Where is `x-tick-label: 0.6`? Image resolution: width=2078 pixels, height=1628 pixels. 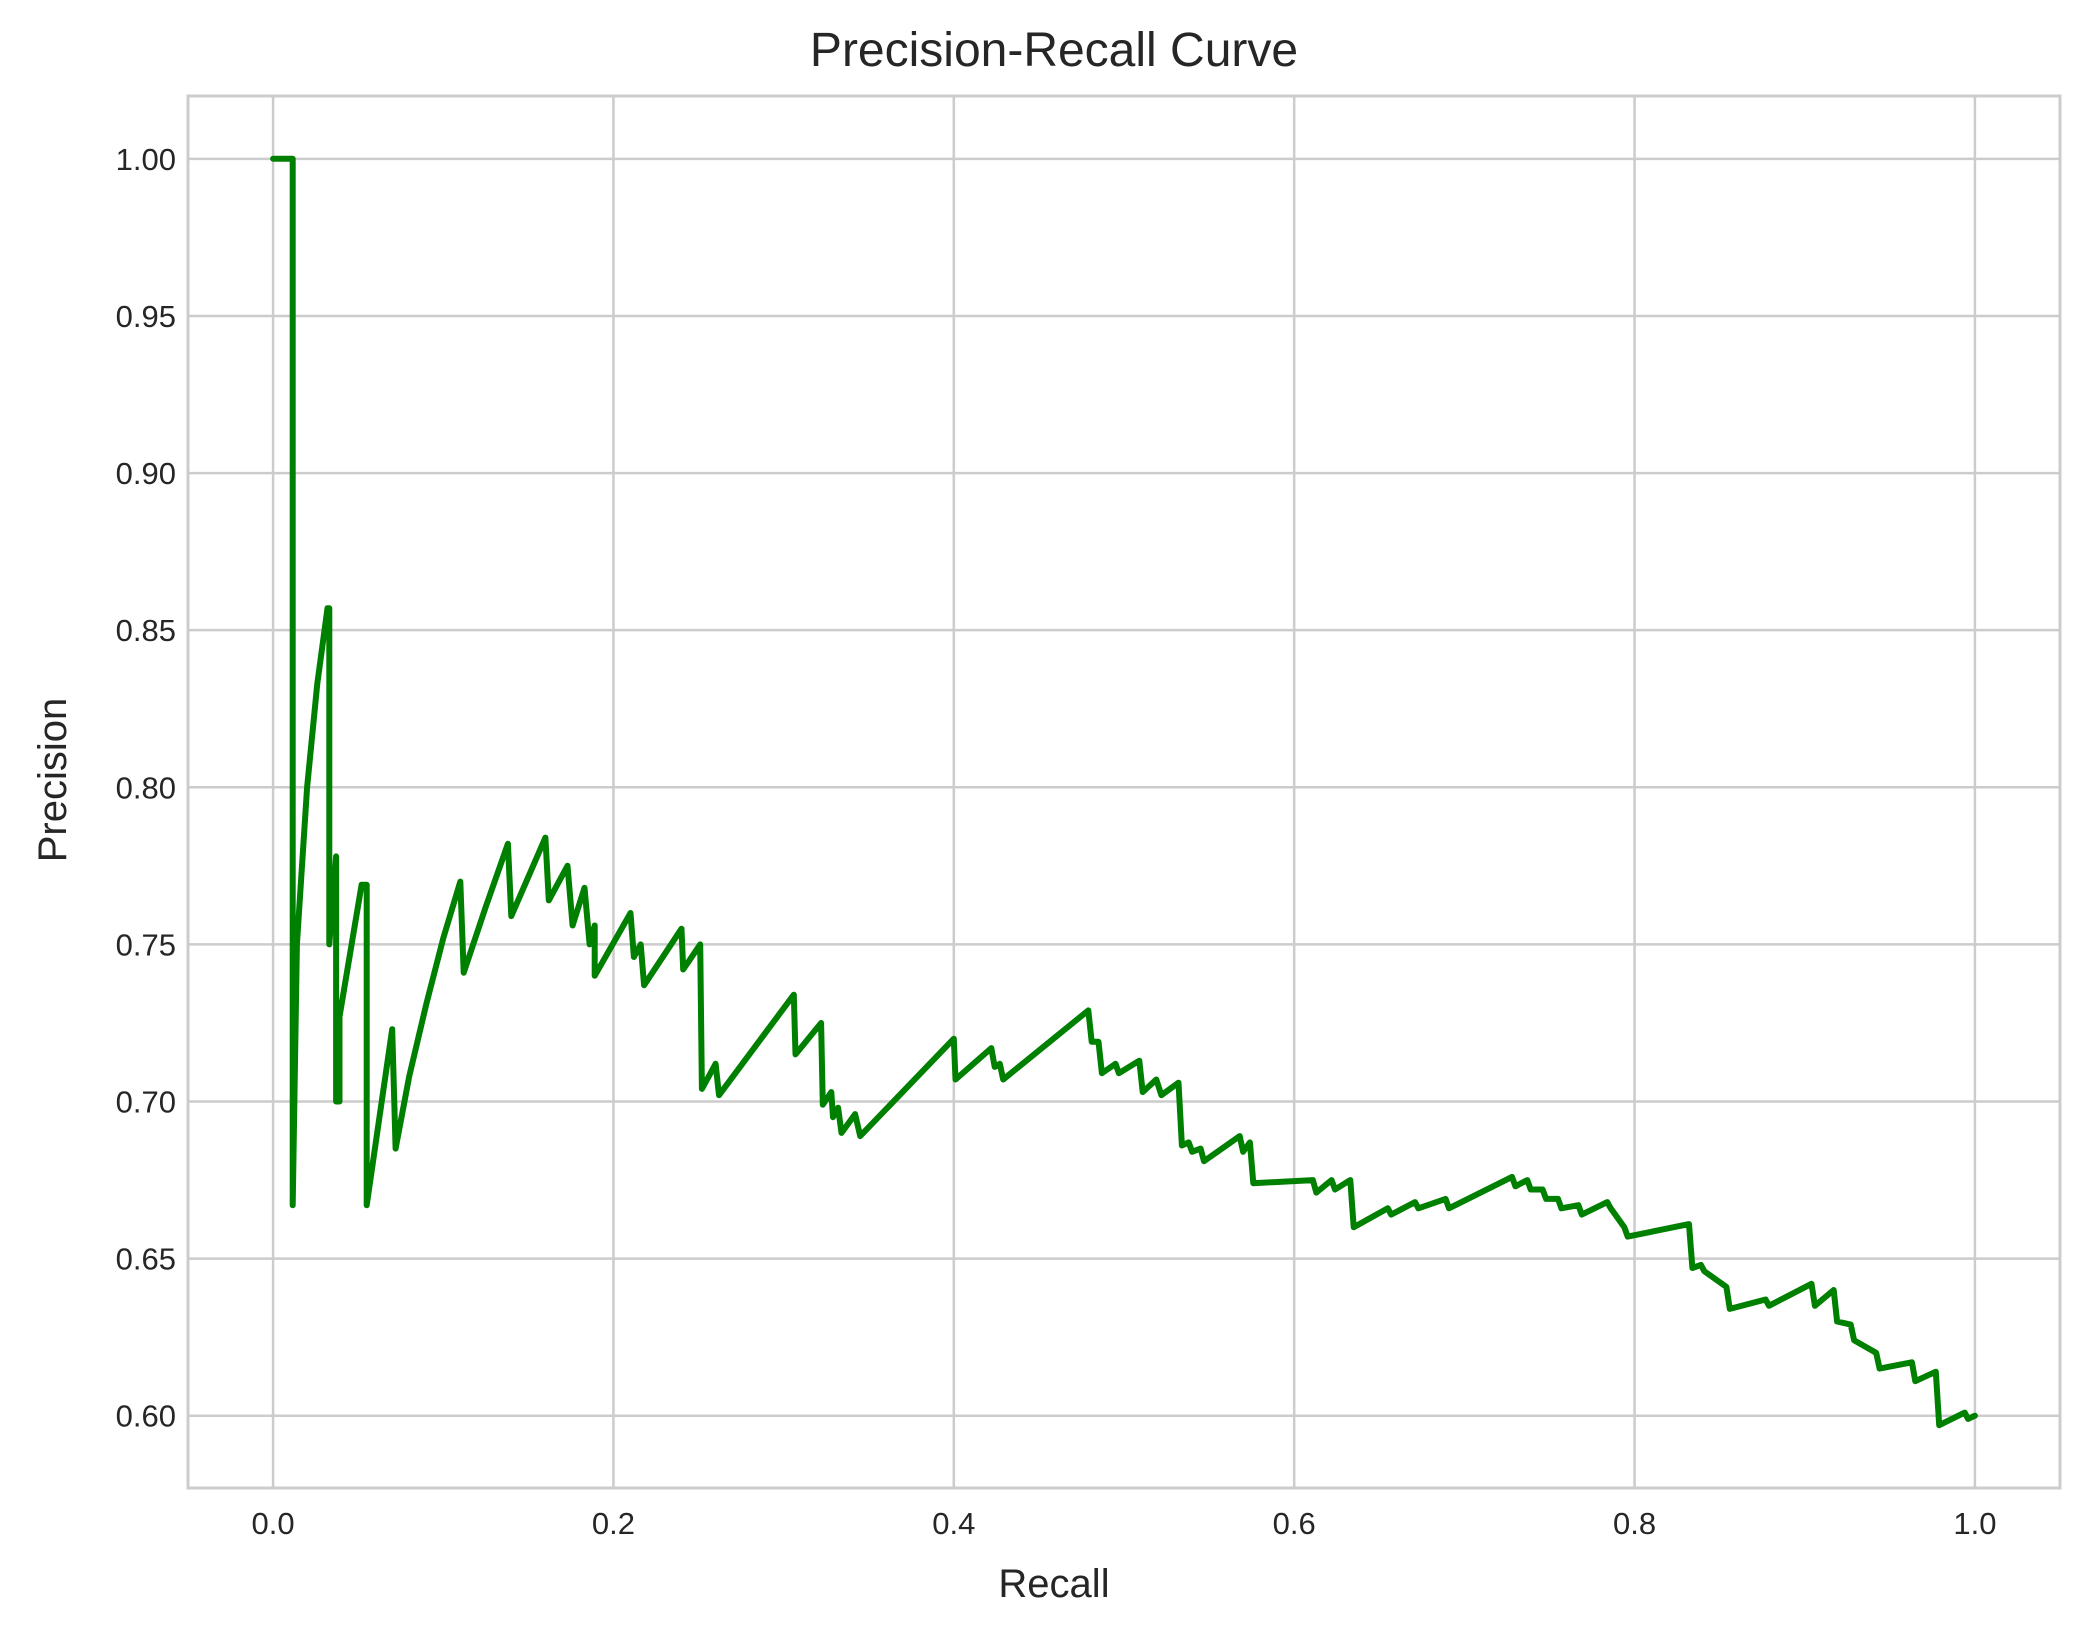 x-tick-label: 0.6 is located at coordinates (1294, 1523).